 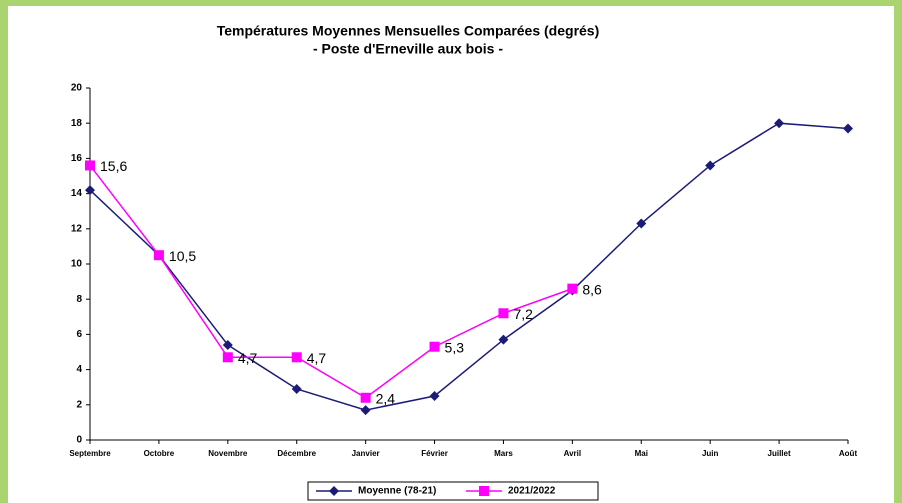 I want to click on data-label: 8,6, so click(x=592, y=289).